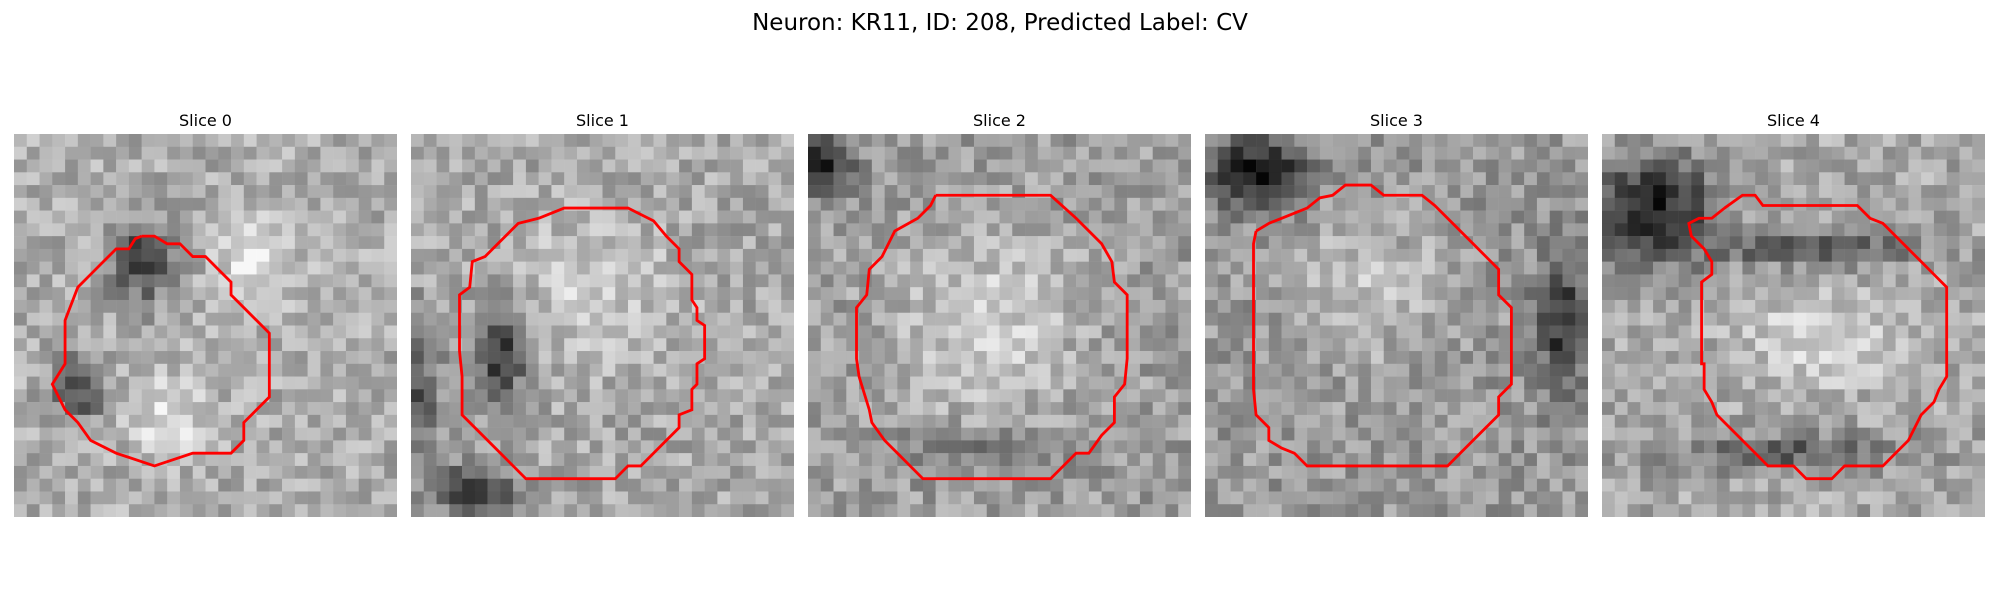 This screenshot has height=600, width=2000. What do you see at coordinates (1793, 120) in the screenshot?
I see `slice-title: Slice 4` at bounding box center [1793, 120].